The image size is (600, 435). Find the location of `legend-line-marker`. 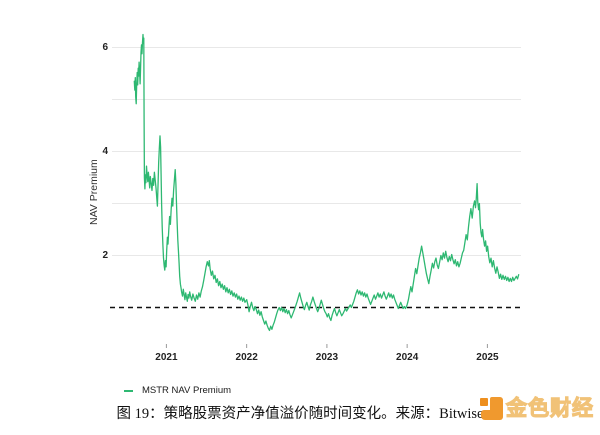

legend-line-marker is located at coordinates (128, 390).